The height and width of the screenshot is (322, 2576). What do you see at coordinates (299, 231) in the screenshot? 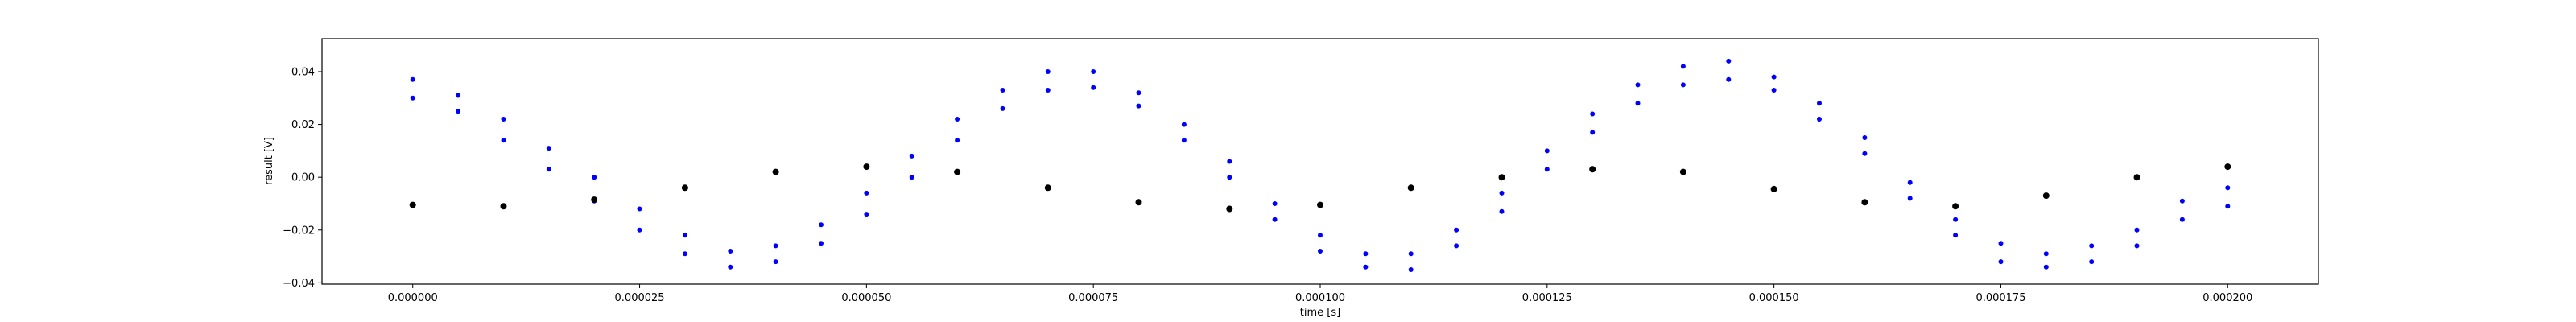
I see `y-tick-label: −0.02` at bounding box center [299, 231].